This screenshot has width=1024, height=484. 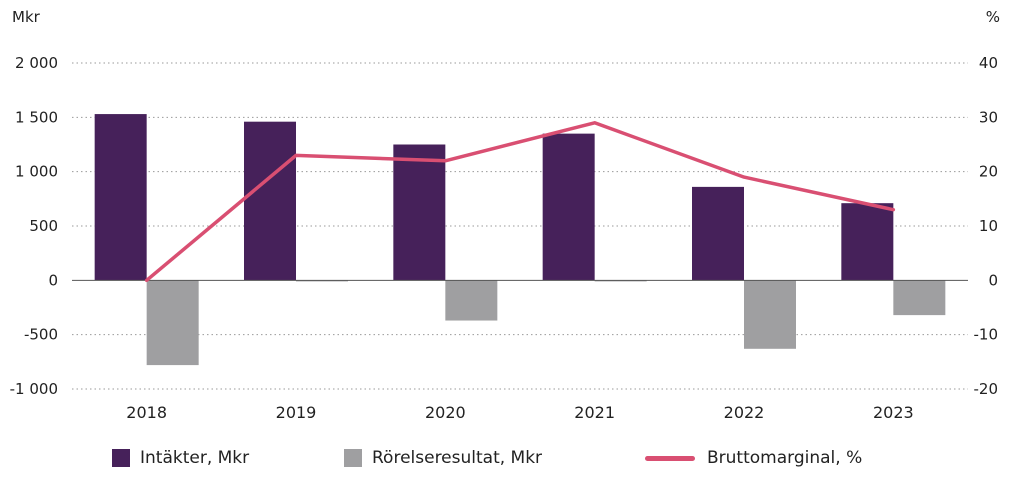 I want to click on right-tick-label: 20, so click(x=988, y=172).